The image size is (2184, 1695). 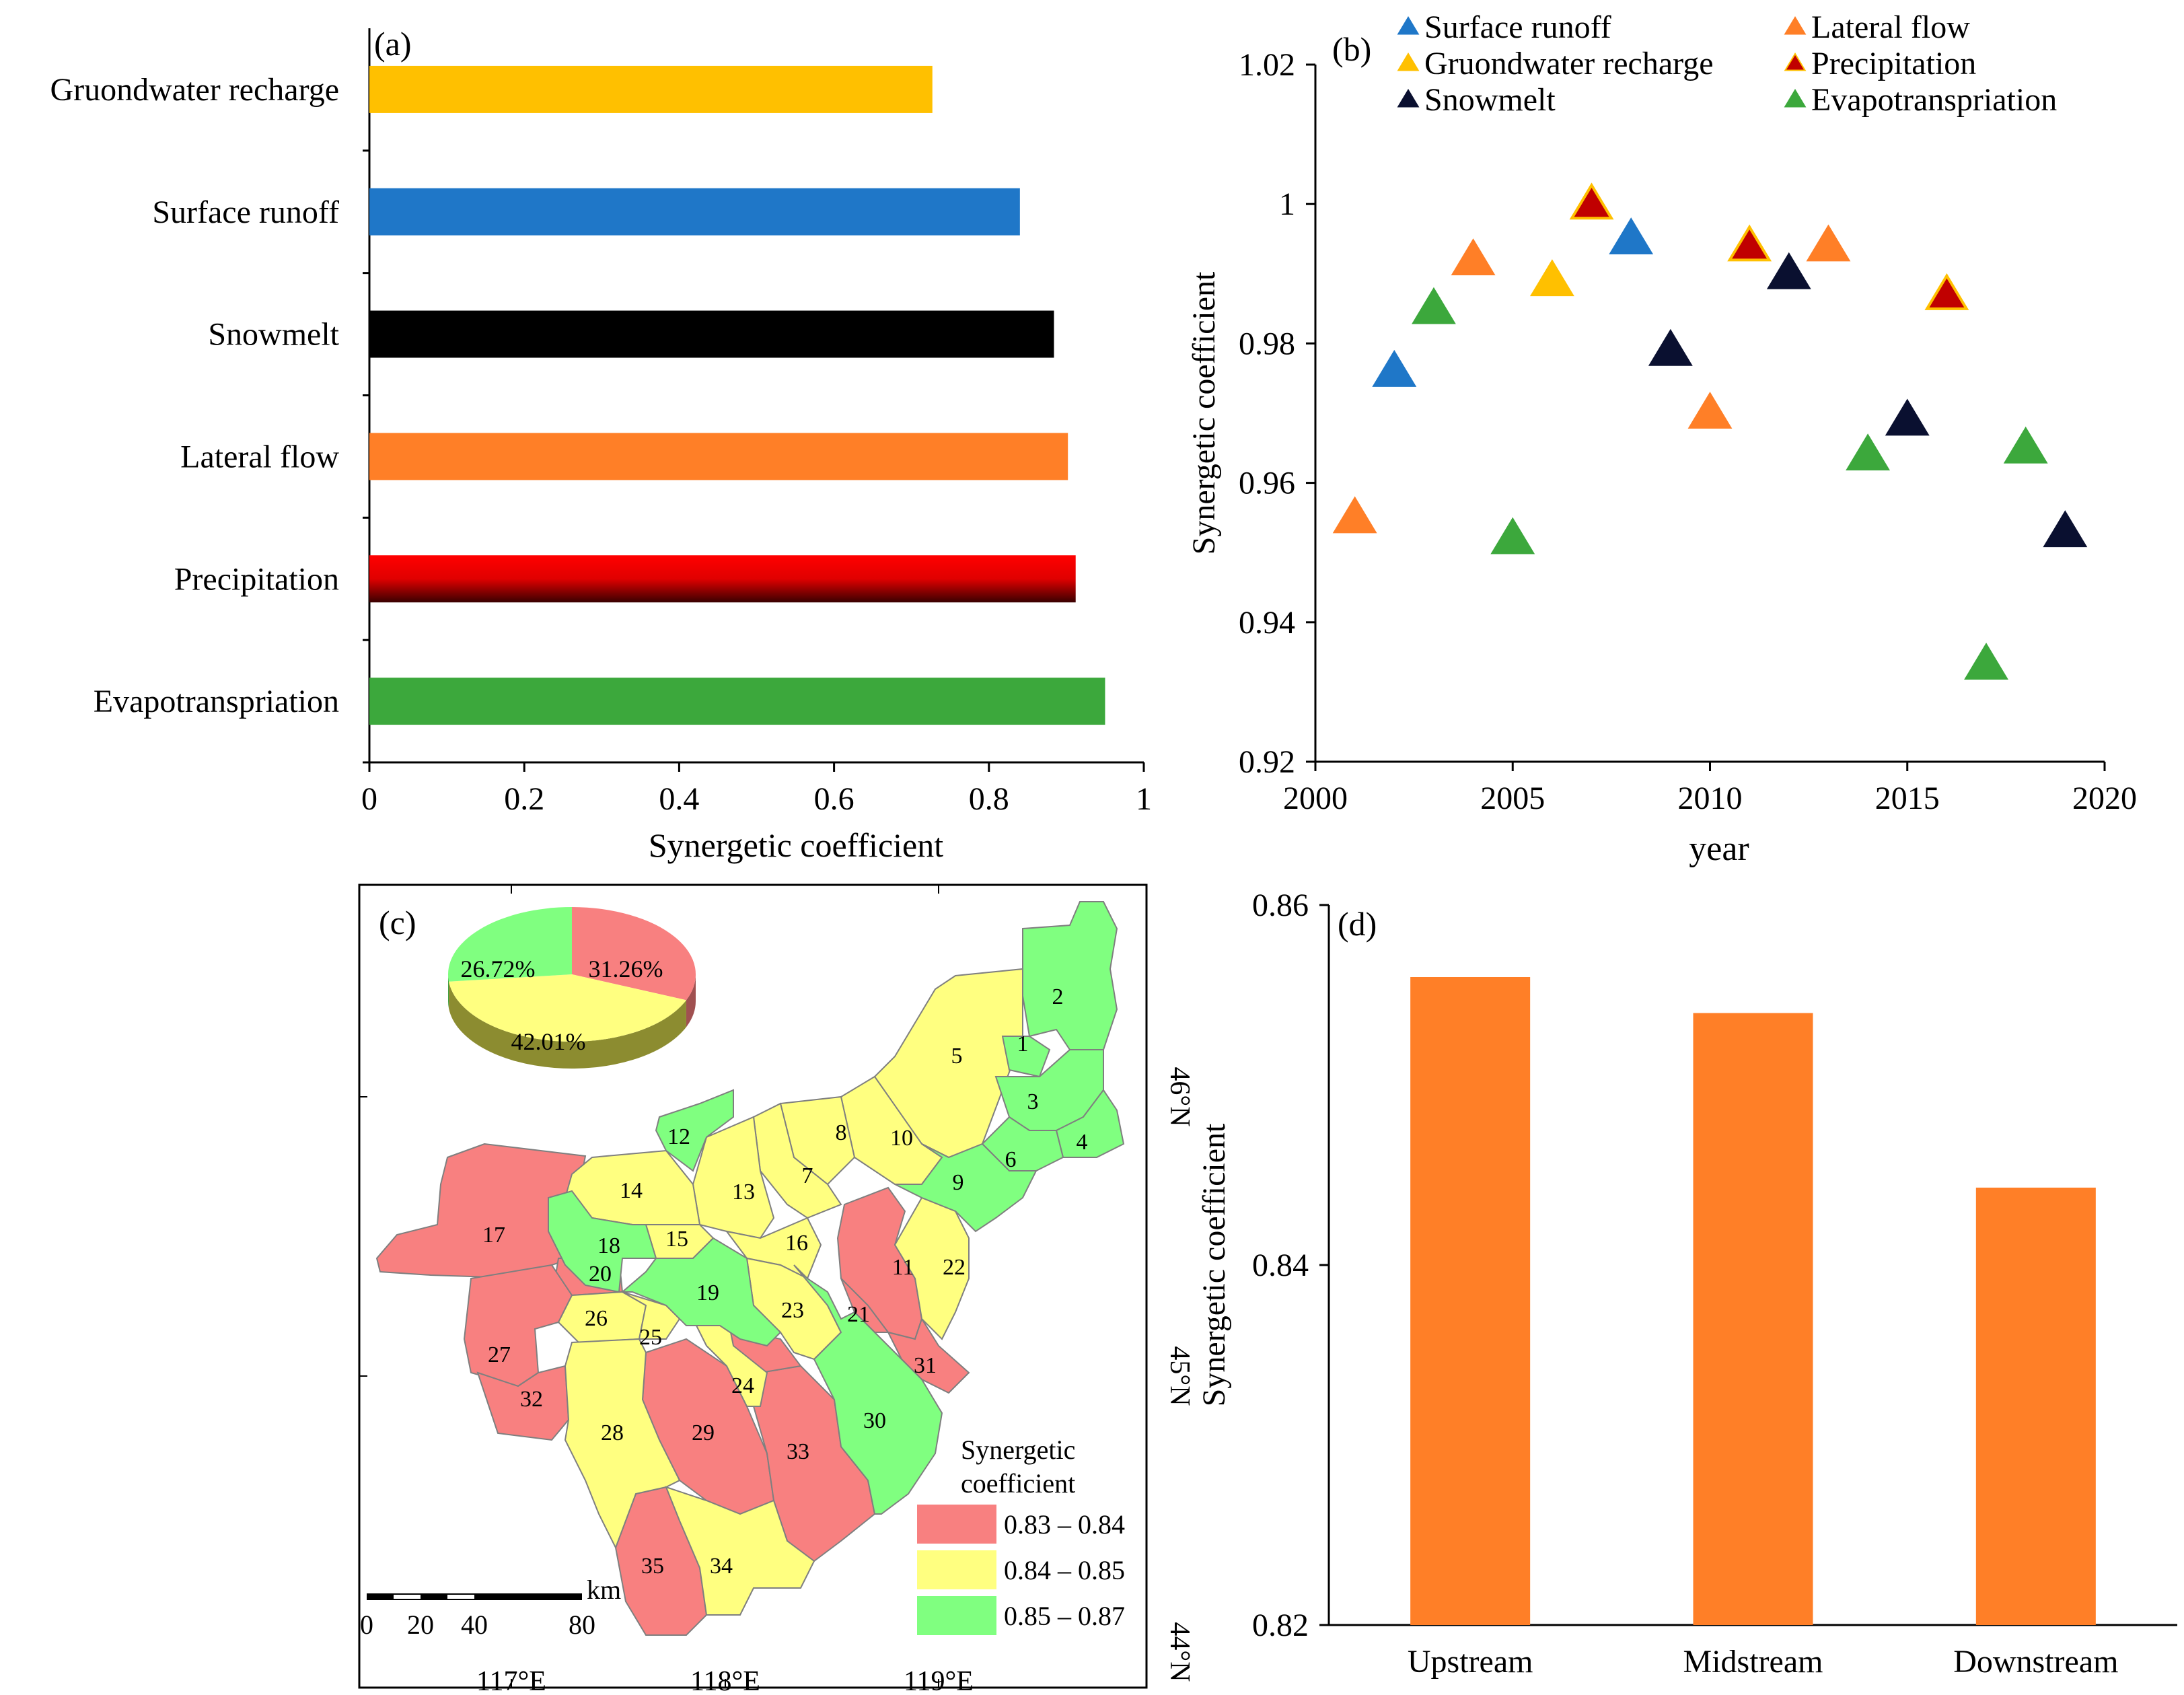 I want to click on latitude-label: 45°N, so click(x=1179, y=1376).